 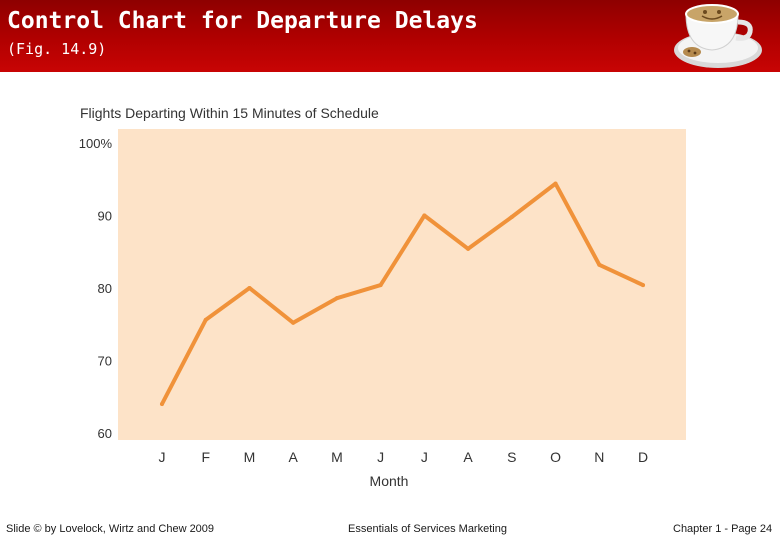 What do you see at coordinates (723, 529) in the screenshot?
I see `footer-page: Chapter 1 - Page 24` at bounding box center [723, 529].